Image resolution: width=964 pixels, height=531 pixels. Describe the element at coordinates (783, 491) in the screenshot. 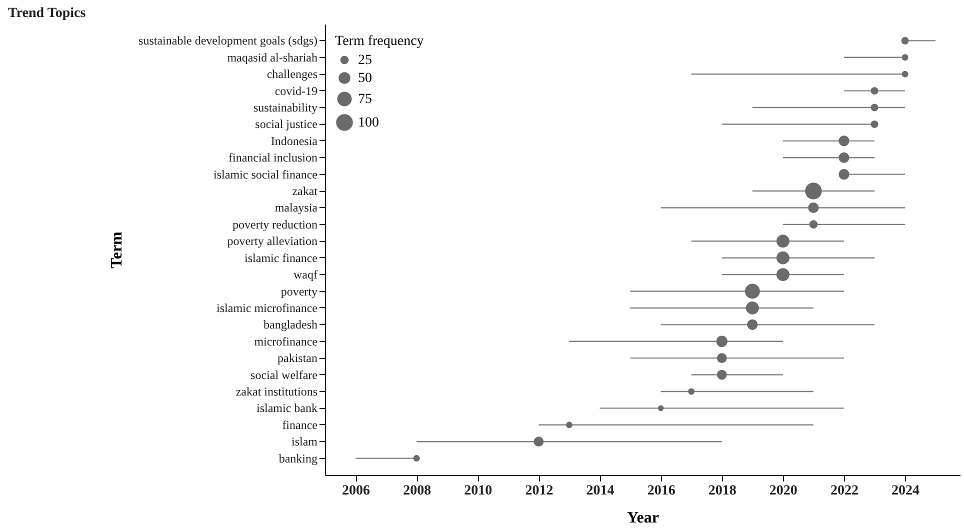

I see `x-tick-label: 2020` at that location.